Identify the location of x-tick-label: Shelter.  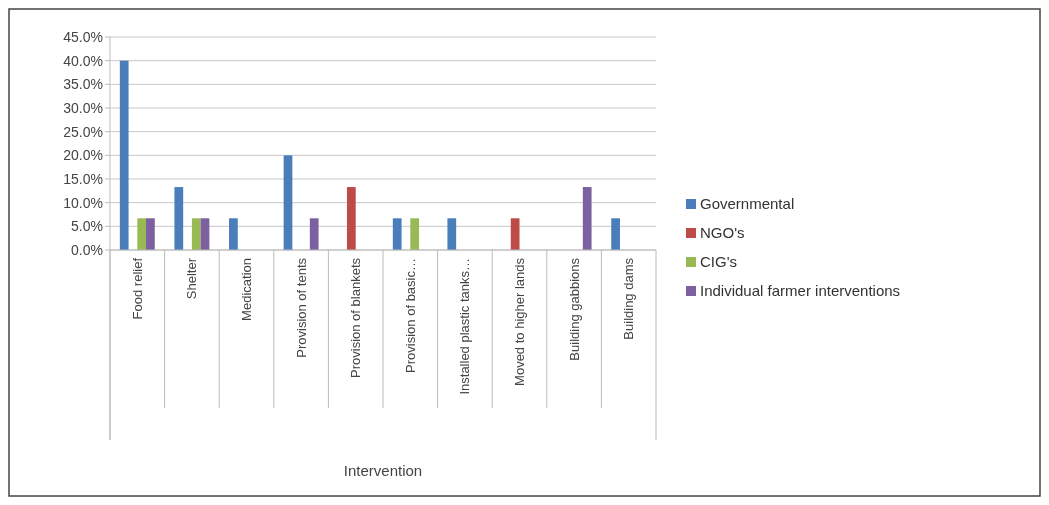
(192, 278).